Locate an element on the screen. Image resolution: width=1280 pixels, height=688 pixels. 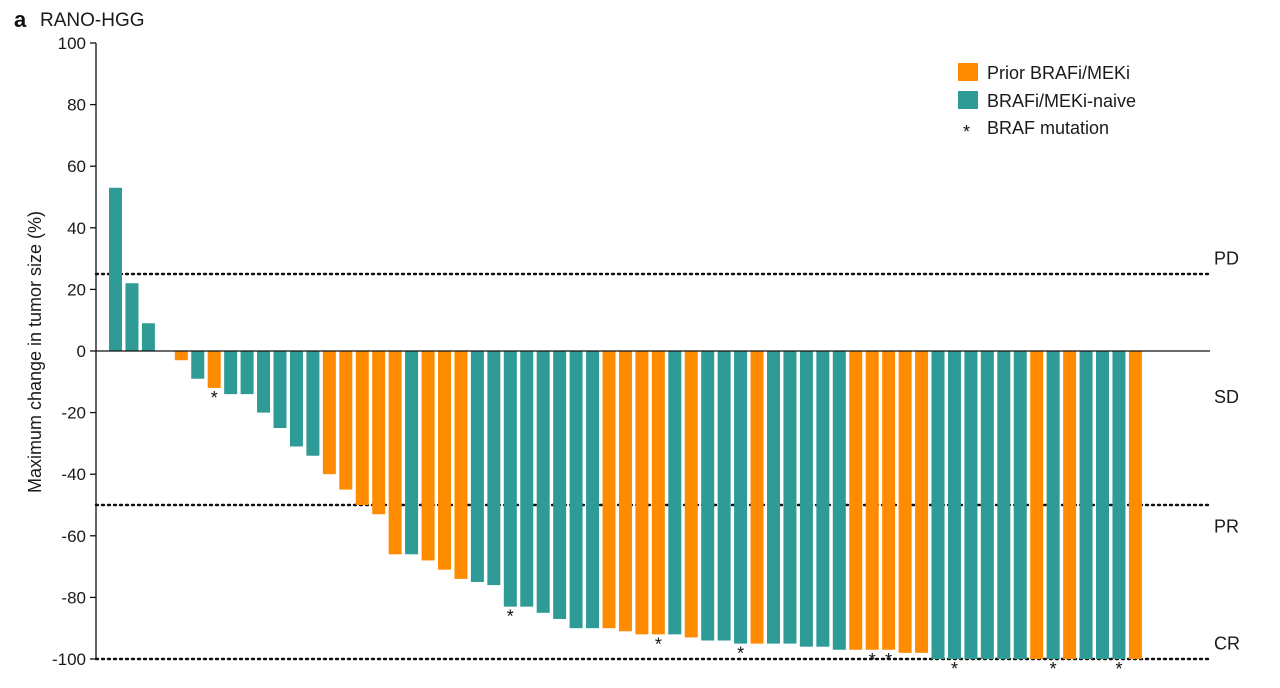
y-tick-label: -20 is located at coordinates (73, 413).